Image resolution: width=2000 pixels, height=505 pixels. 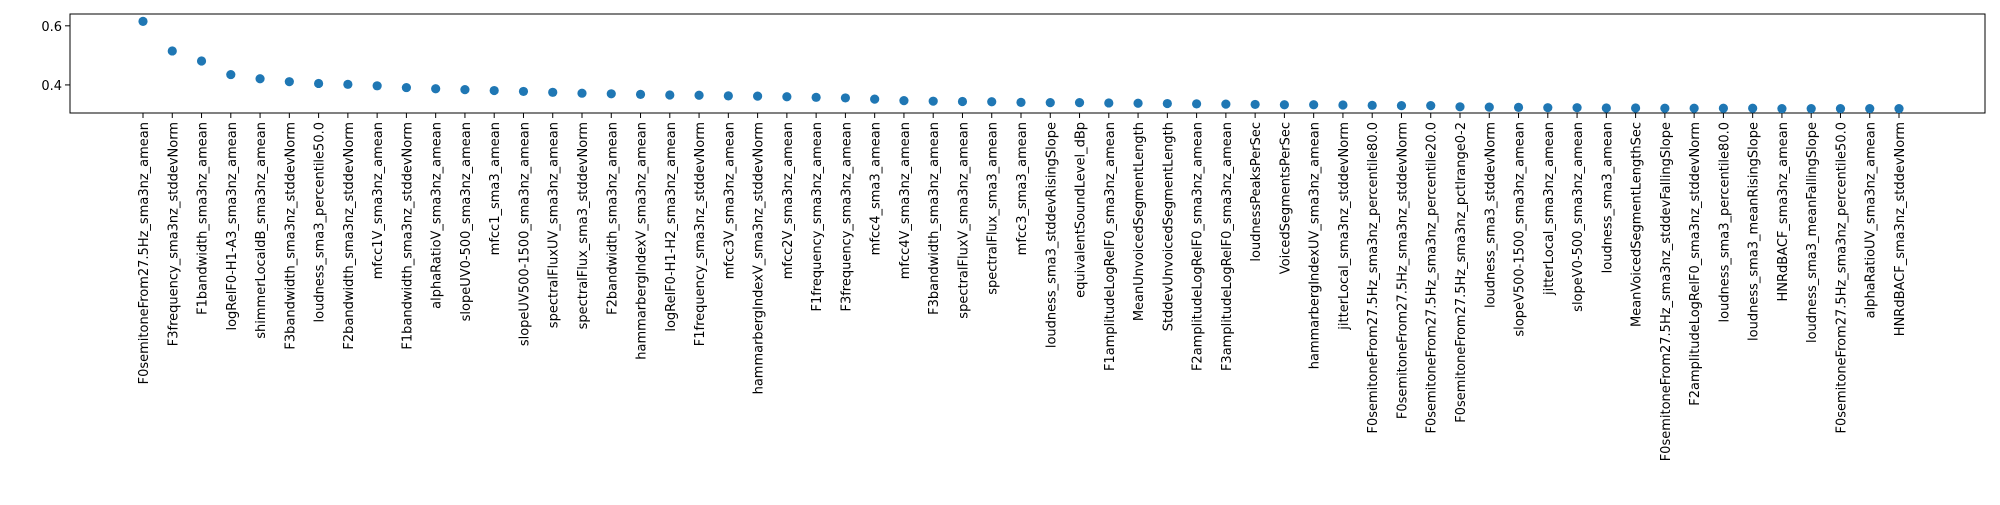 I want to click on x-tick-label: mfcc4V_sma3nz_amean, so click(x=905, y=200).